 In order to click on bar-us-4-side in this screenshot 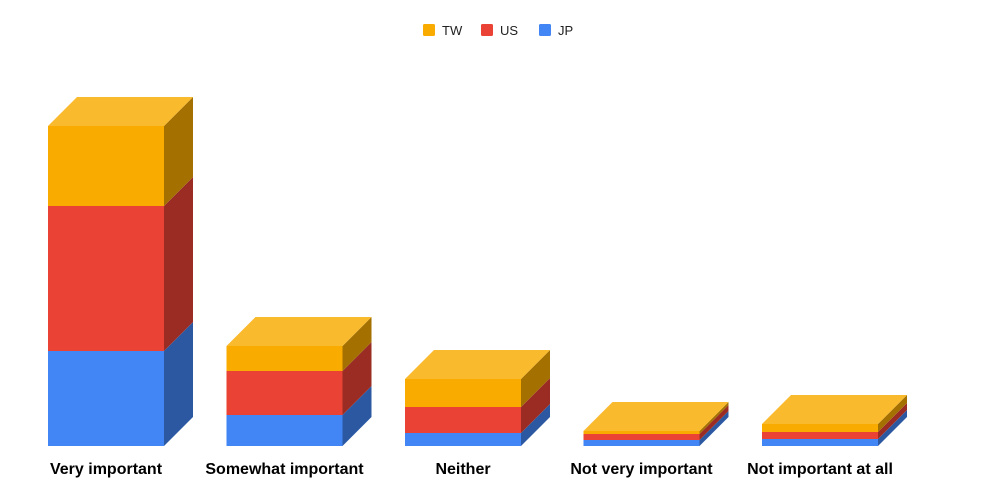, I will do `click(892, 421)`.